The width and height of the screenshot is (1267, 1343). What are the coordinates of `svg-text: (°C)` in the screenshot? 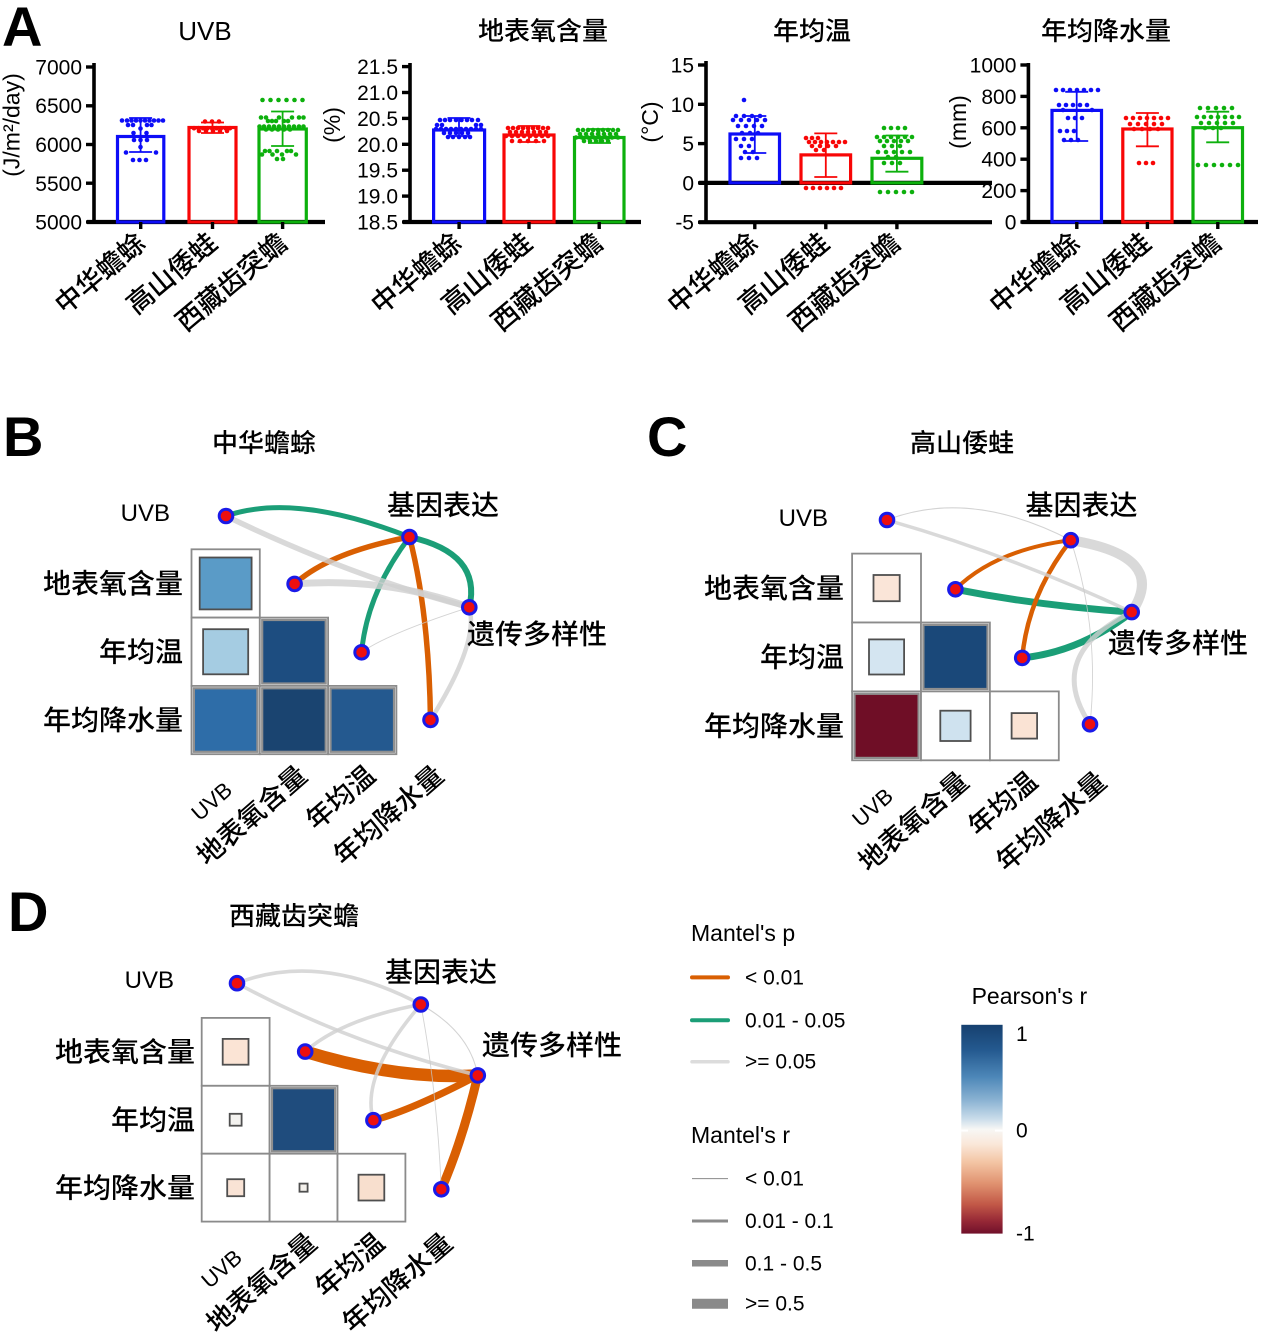 It's located at (650, 121).